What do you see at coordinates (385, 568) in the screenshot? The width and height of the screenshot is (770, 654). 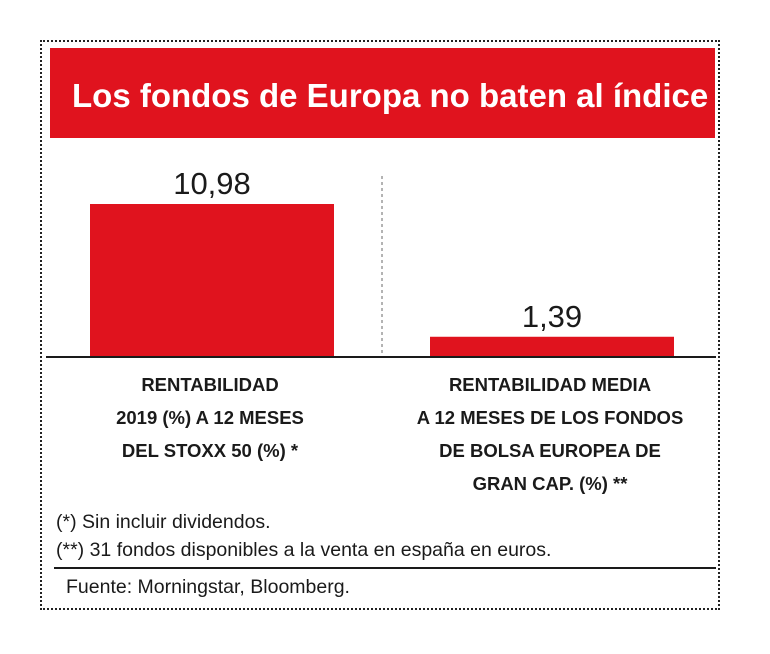 I see `source-divider` at bounding box center [385, 568].